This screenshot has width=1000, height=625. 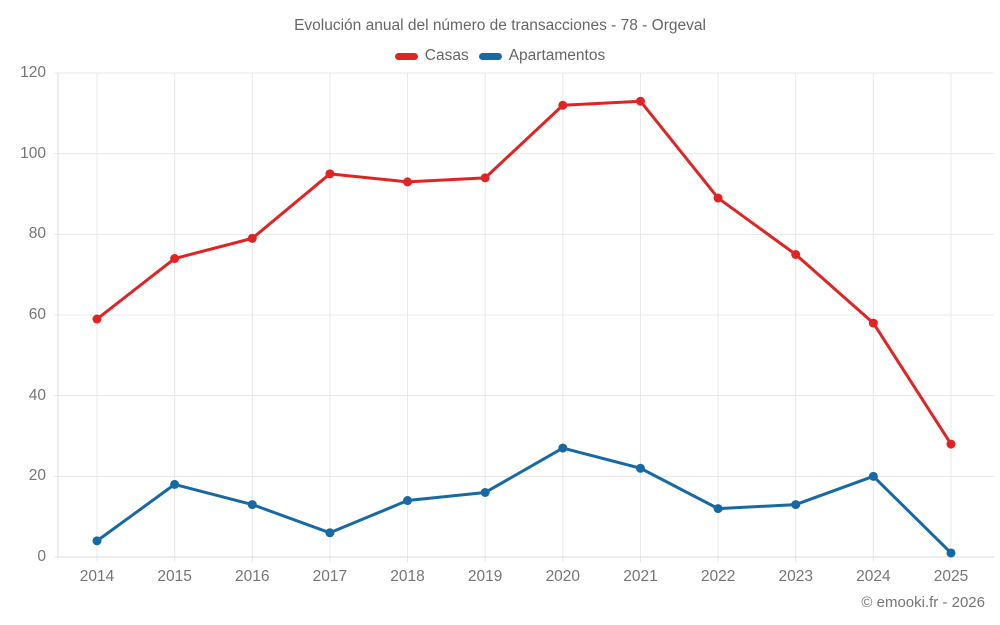 What do you see at coordinates (640, 468) in the screenshot?
I see `data-point-apartamentos-2021` at bounding box center [640, 468].